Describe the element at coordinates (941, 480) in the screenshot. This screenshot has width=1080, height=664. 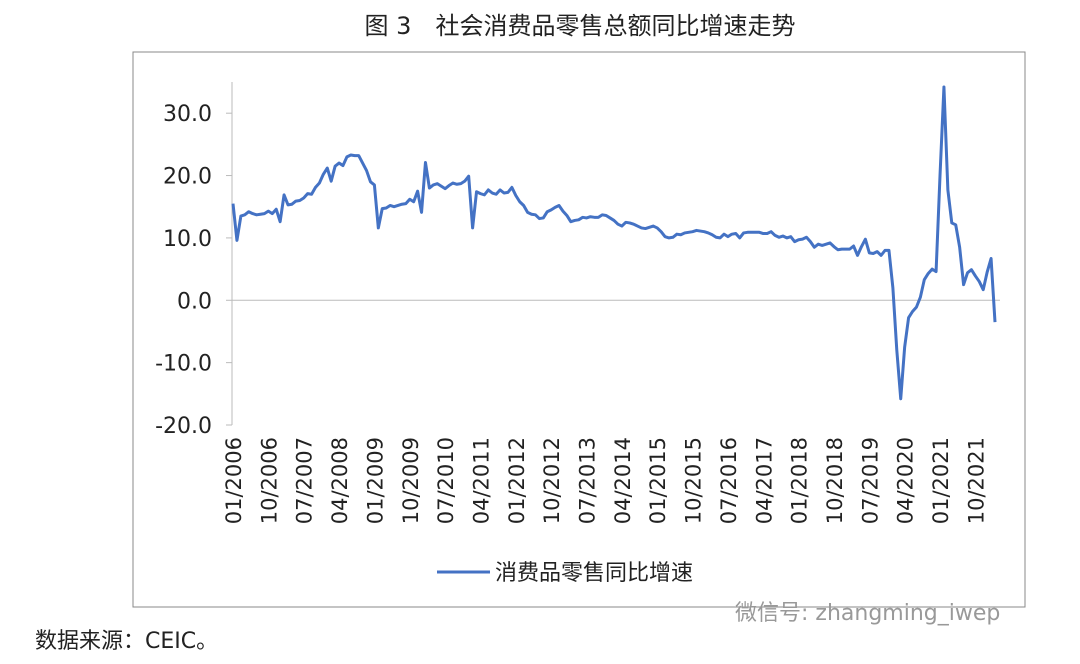
I see `x-tick-label: 01/2021` at that location.